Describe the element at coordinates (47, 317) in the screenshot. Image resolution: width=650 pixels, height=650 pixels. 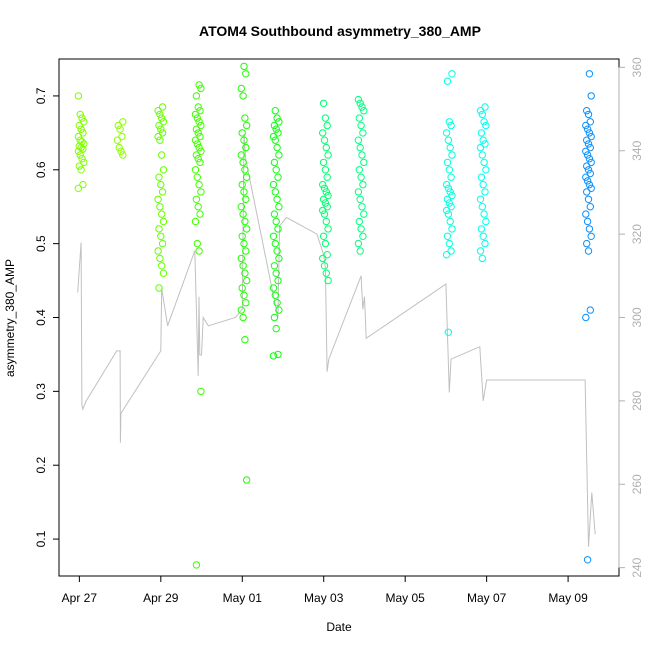
I see `y-axis: 0.1 0.2 0.3 0.4 0.5 0.6 0.7` at that location.